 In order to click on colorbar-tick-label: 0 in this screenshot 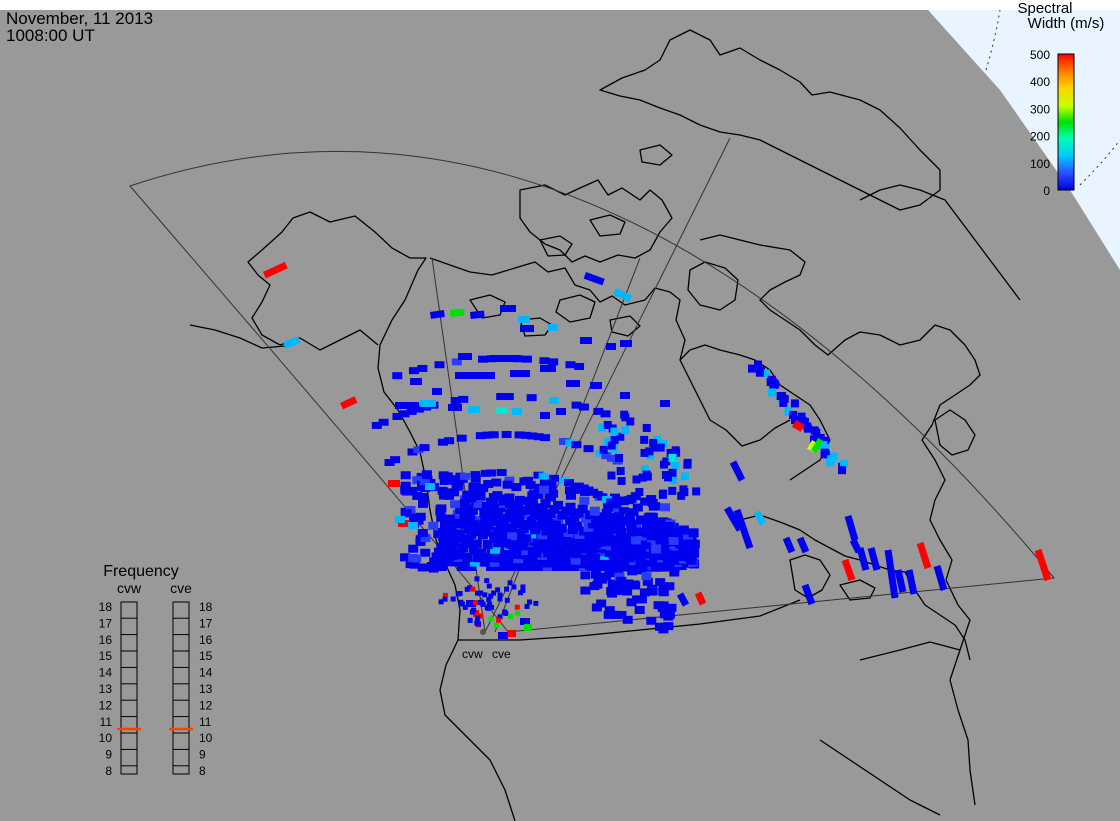, I will do `click(1046, 191)`.